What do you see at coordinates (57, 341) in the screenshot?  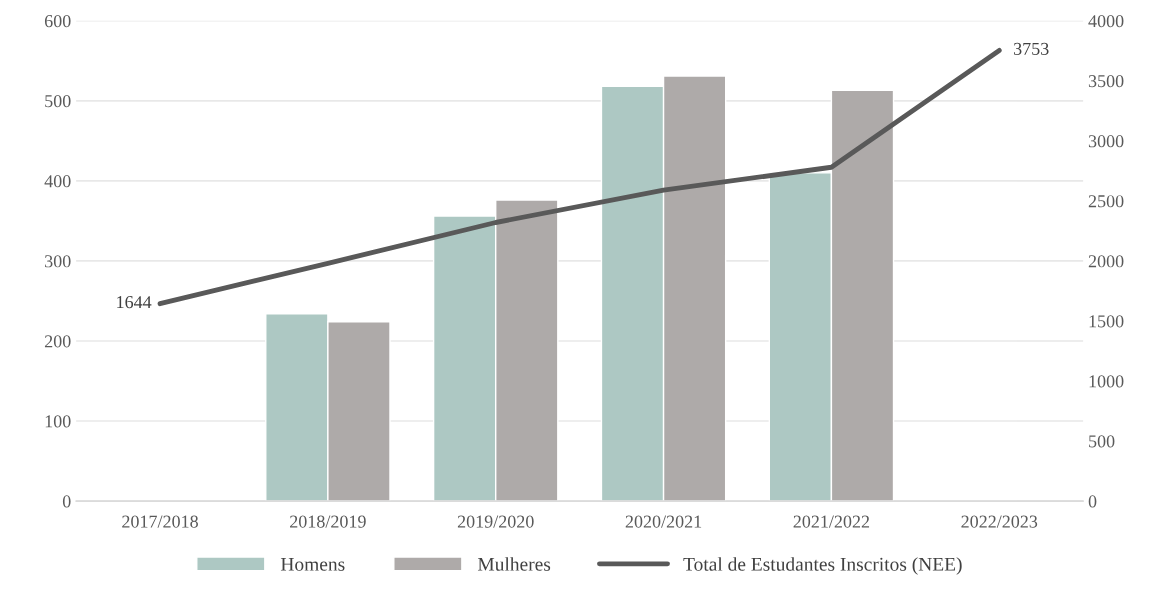 I see `y-tick-label: 200` at bounding box center [57, 341].